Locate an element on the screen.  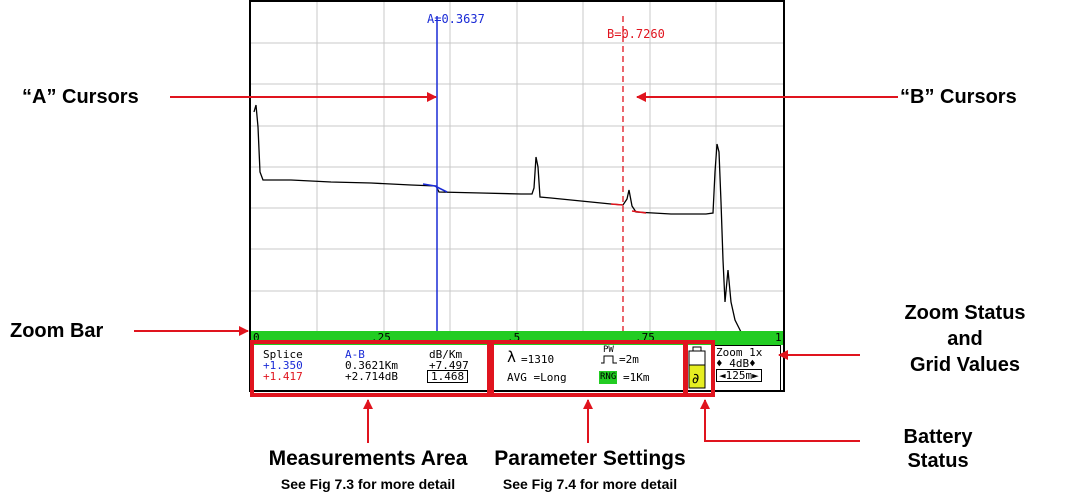
grid-m: ◄125m► is located at coordinates (739, 375).